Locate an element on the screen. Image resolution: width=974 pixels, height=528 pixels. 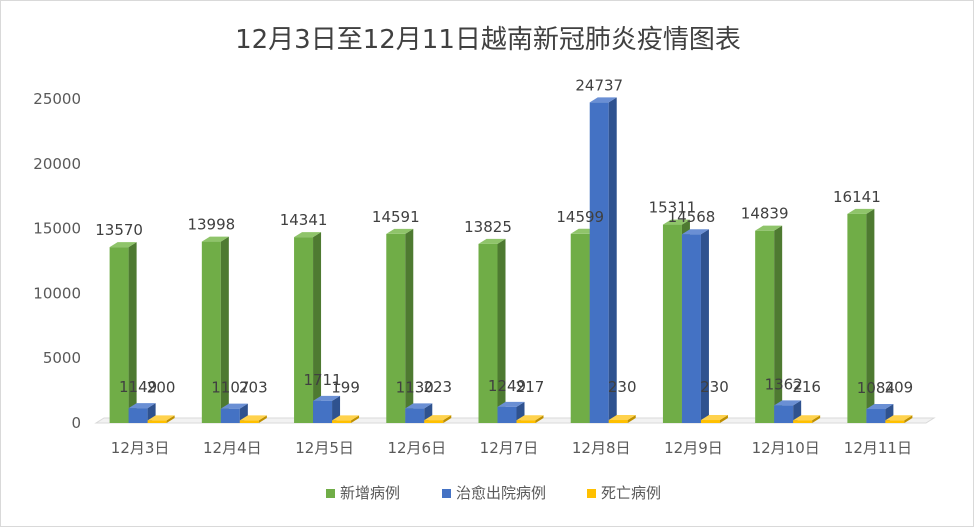
x-tick-label: 12月6日 is located at coordinates (416, 448).